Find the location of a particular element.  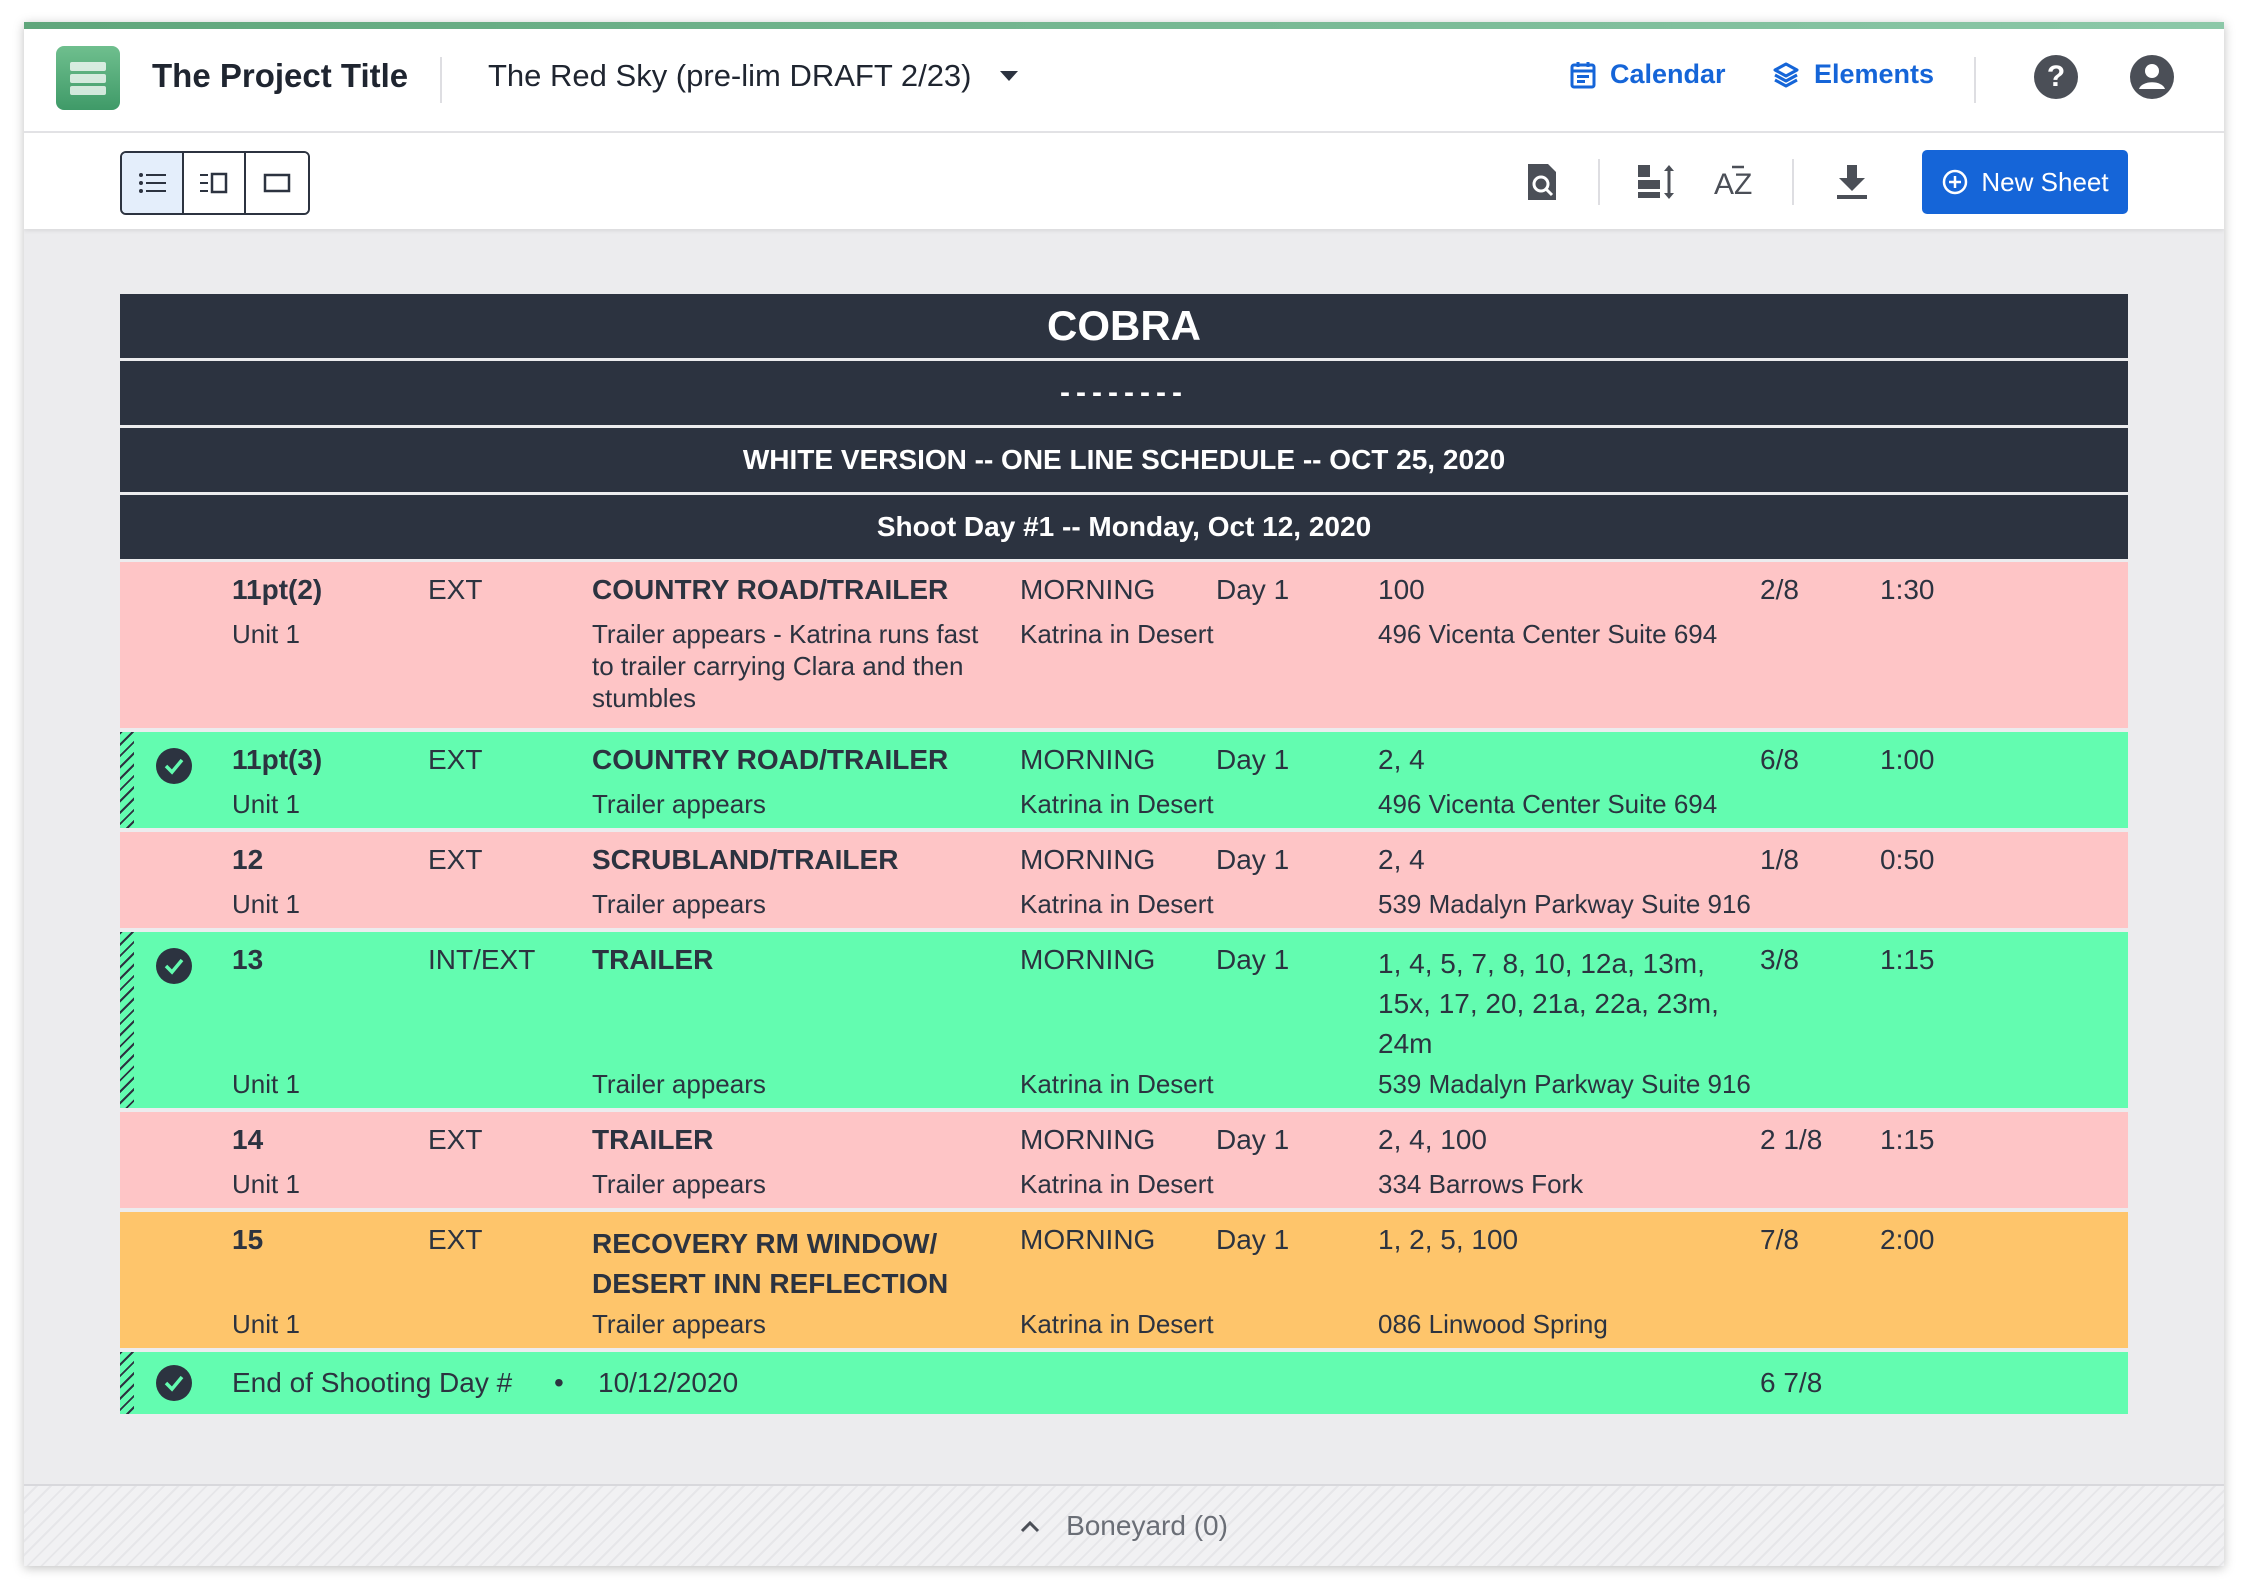

calendar-label: Calendar is located at coordinates (1668, 74).